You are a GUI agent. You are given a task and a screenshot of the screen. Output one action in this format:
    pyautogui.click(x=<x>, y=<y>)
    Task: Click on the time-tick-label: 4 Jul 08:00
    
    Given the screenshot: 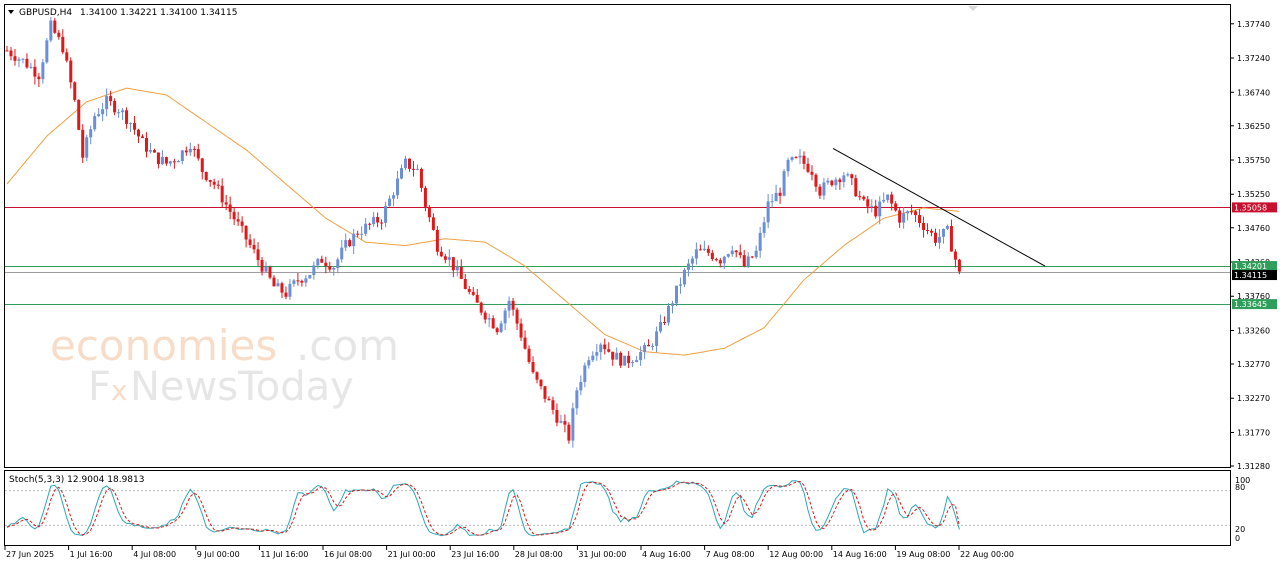 What is the action you would take?
    pyautogui.click(x=154, y=554)
    